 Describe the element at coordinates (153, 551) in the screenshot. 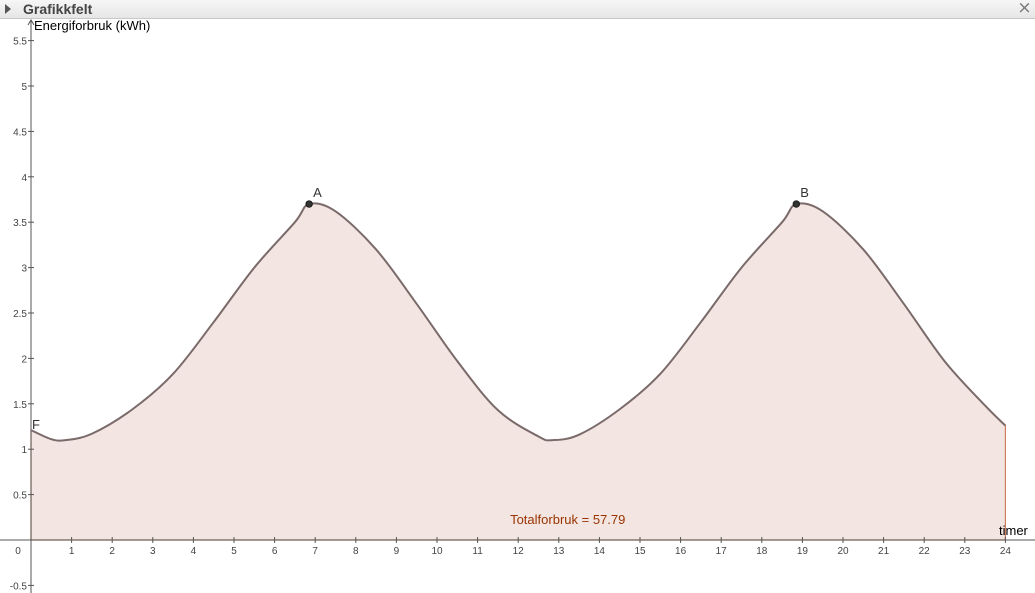

I see `x-tick-label: 3` at that location.